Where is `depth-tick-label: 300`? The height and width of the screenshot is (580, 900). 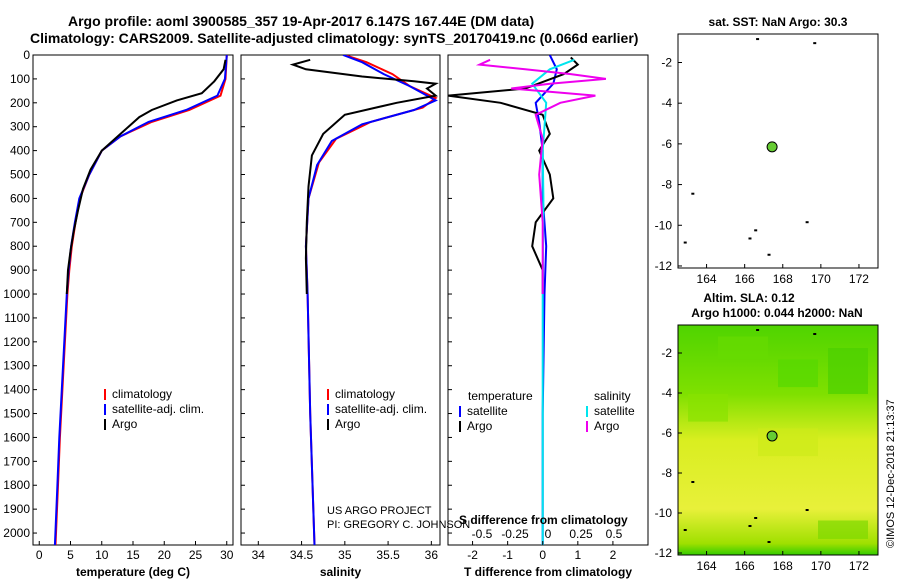 depth-tick-label: 300 is located at coordinates (20, 127).